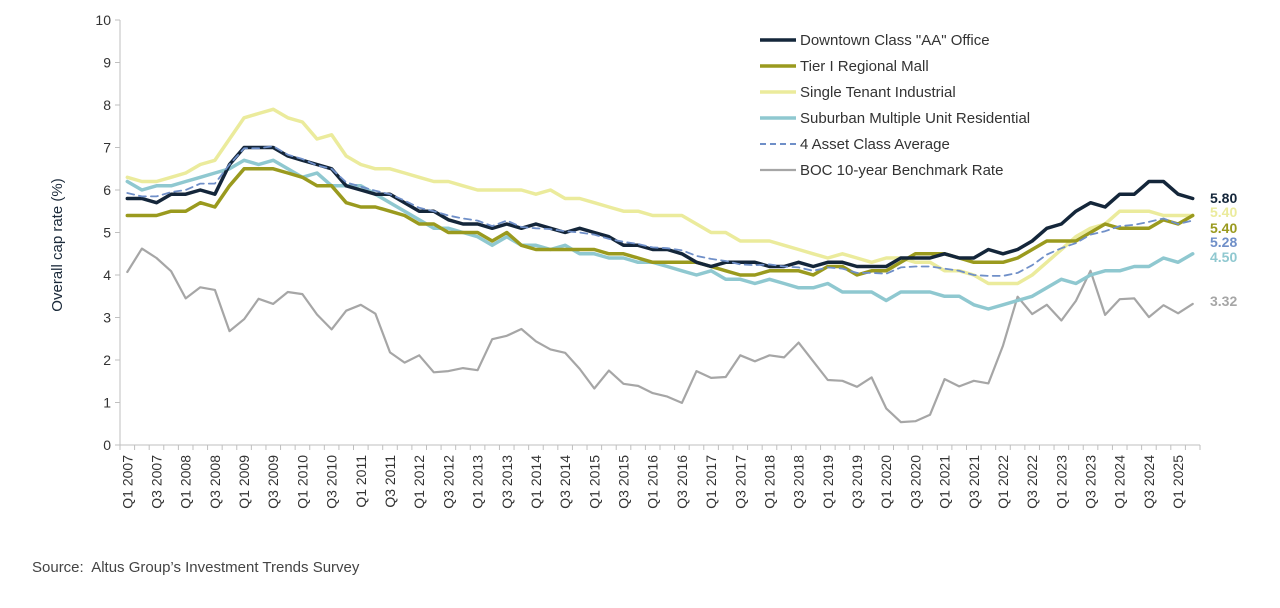  I want to click on x-tick-label: Q1 2015, so click(594, 482).